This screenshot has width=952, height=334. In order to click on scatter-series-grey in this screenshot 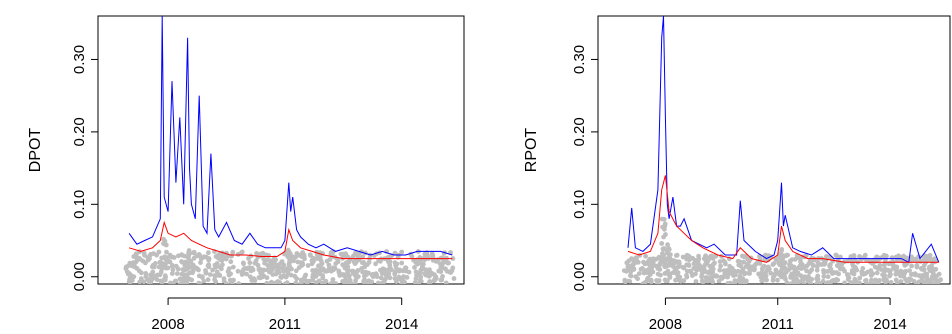, I will do `click(290, 260)`.